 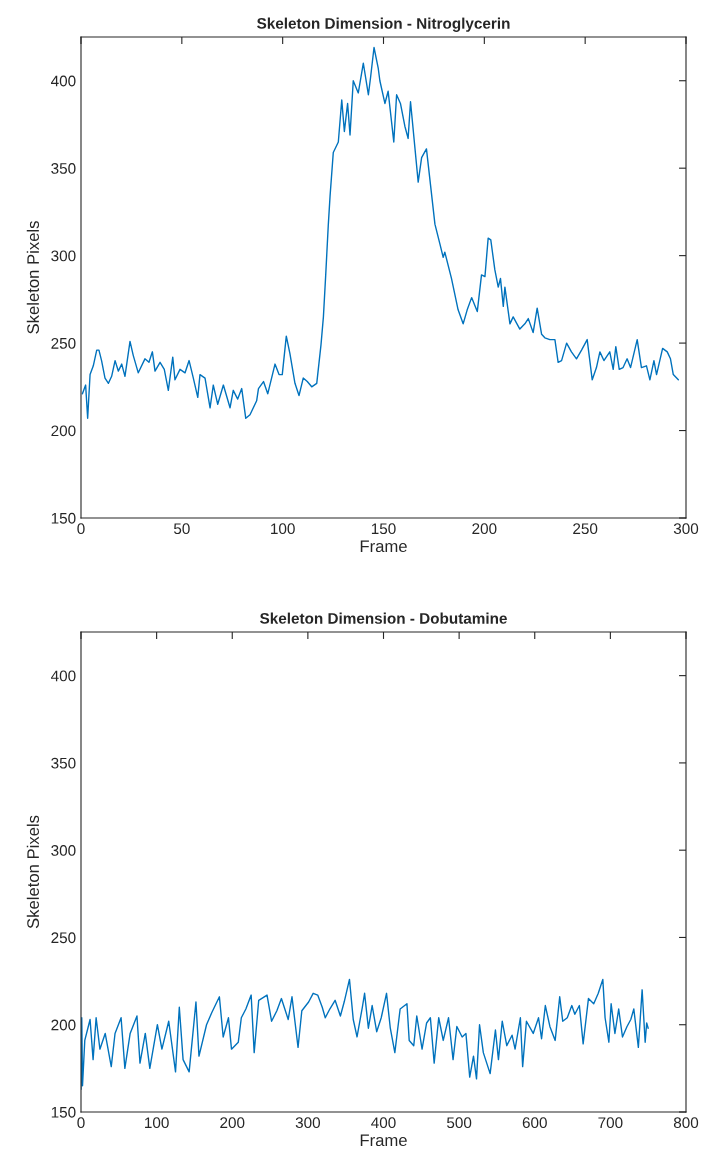 What do you see at coordinates (383, 24) in the screenshot?
I see `chart-title: Skeleton Dimension - Nitroglycerin` at bounding box center [383, 24].